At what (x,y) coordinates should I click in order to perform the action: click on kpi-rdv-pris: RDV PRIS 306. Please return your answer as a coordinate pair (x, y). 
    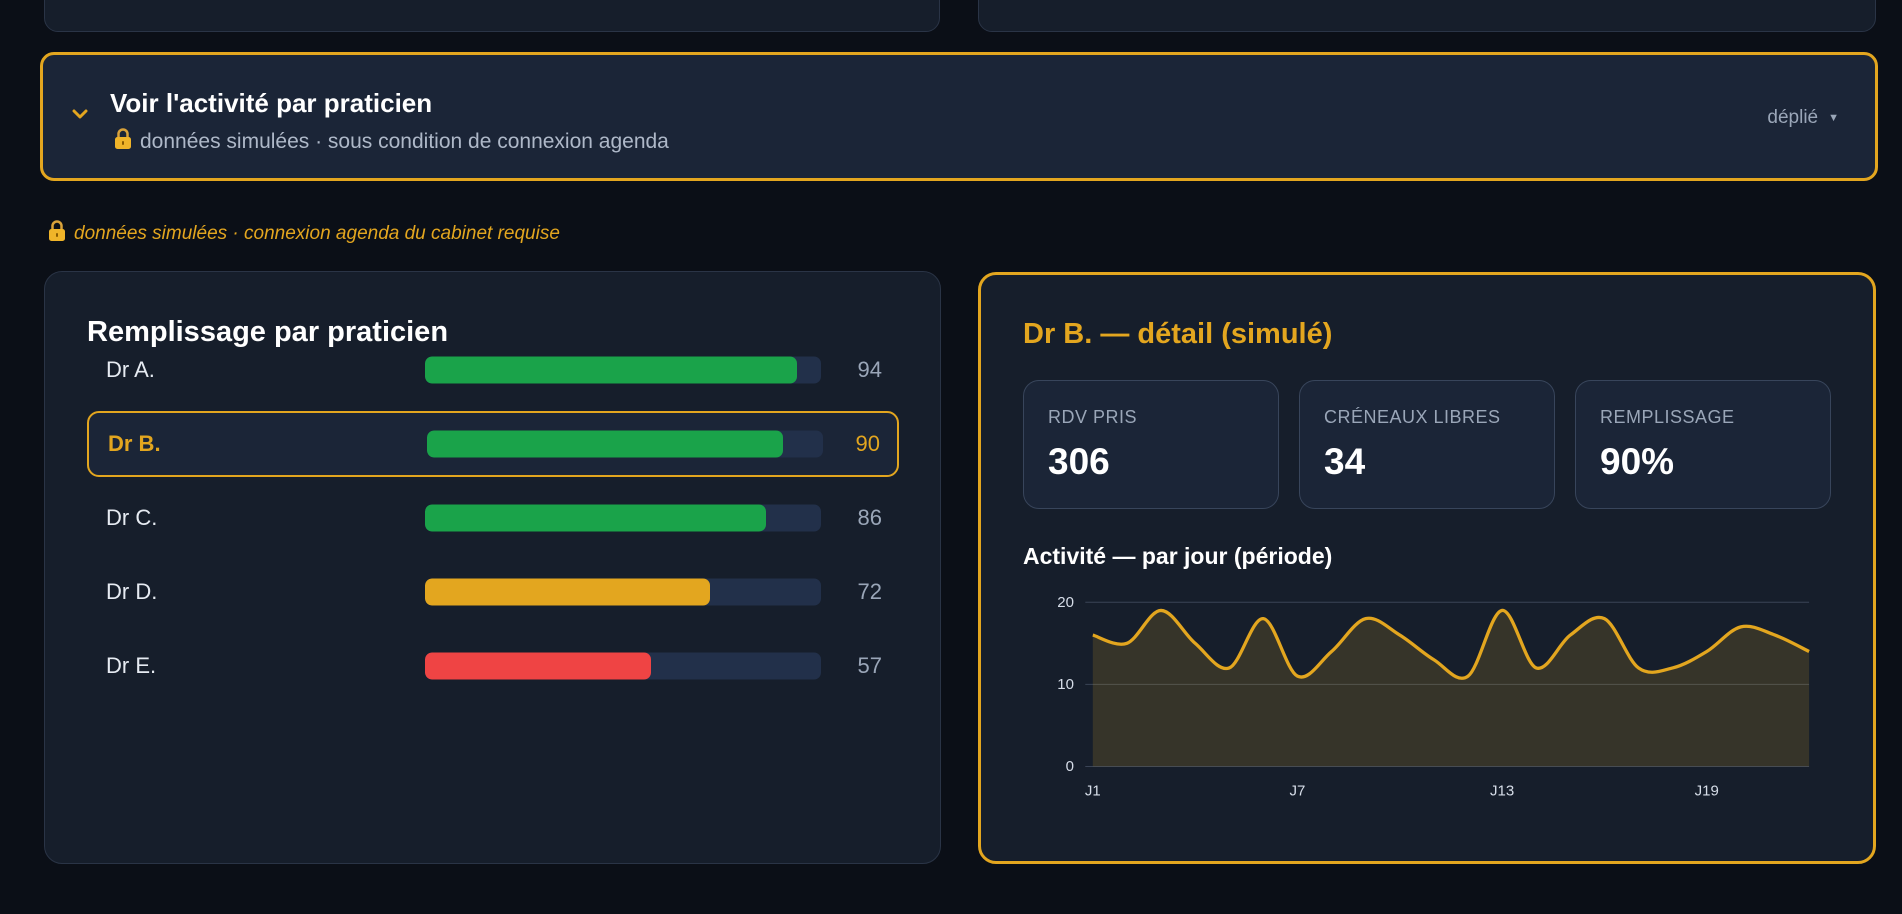
    Looking at the image, I should click on (1151, 444).